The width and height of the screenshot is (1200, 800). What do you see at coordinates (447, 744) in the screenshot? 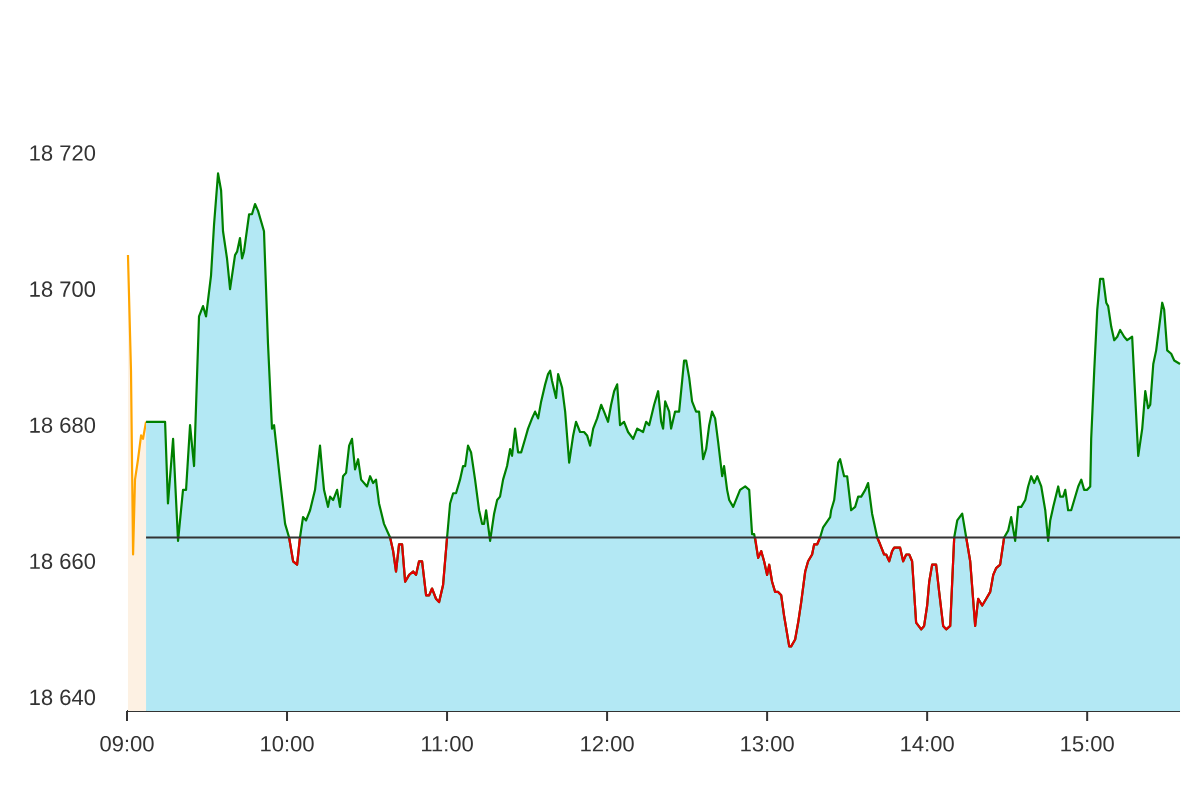
I see `x-tick-label: 11:00` at bounding box center [447, 744].